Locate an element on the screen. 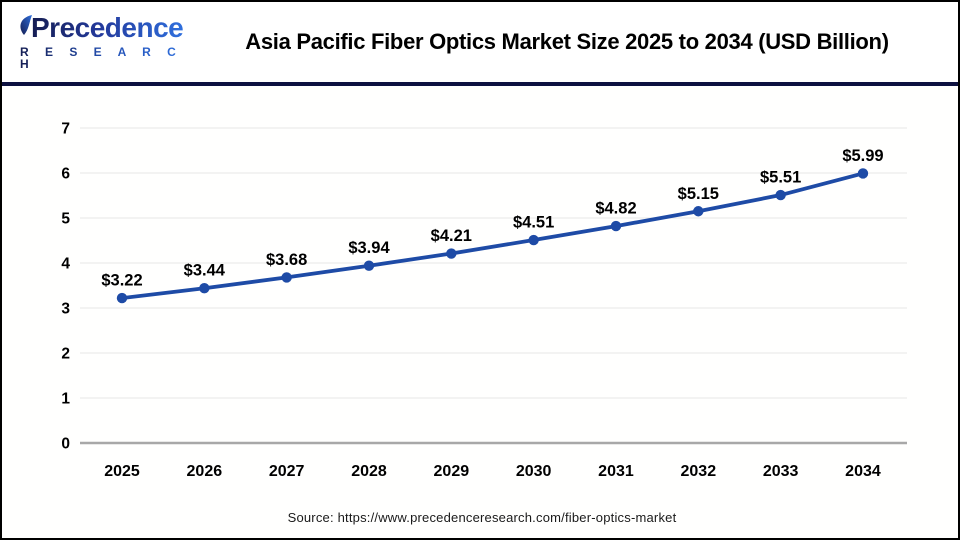 This screenshot has height=540, width=960. data-point-label: $3.94 is located at coordinates (369, 248).